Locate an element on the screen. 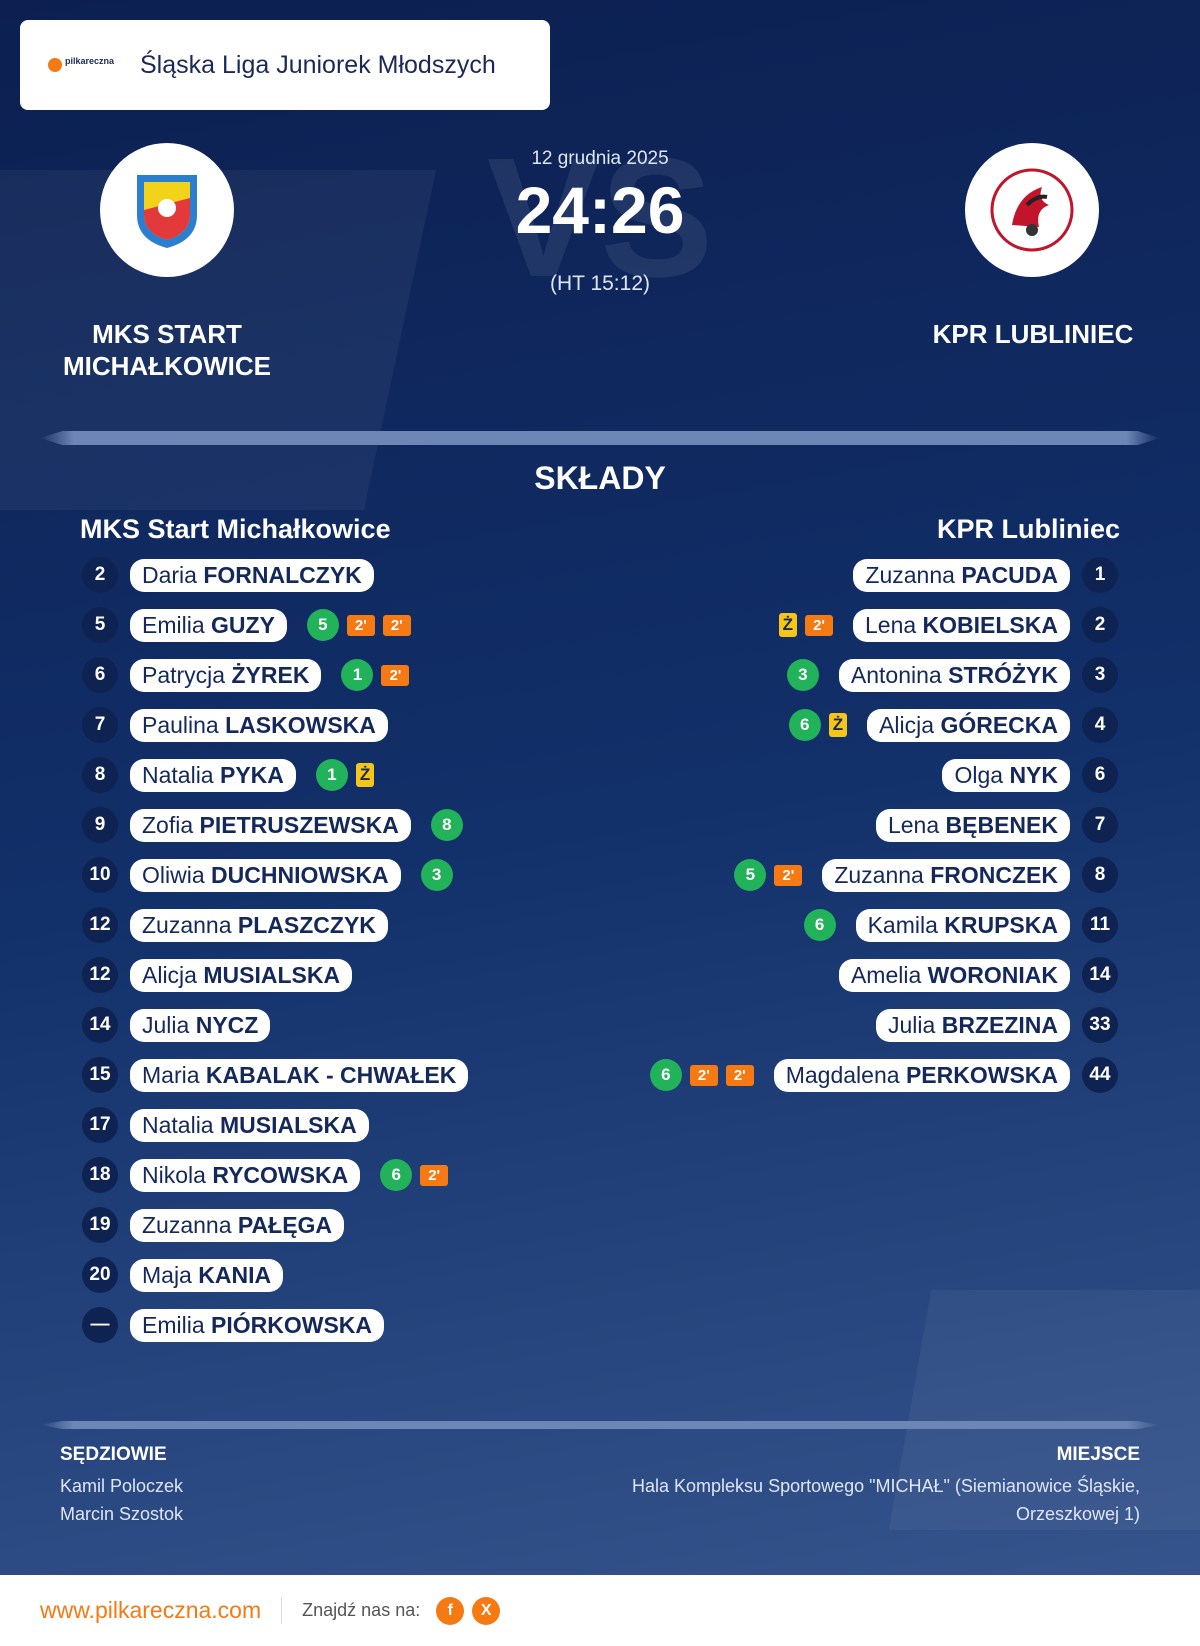 The height and width of the screenshot is (1646, 1200). last-name: BRZEZINA is located at coordinates (999, 1024).